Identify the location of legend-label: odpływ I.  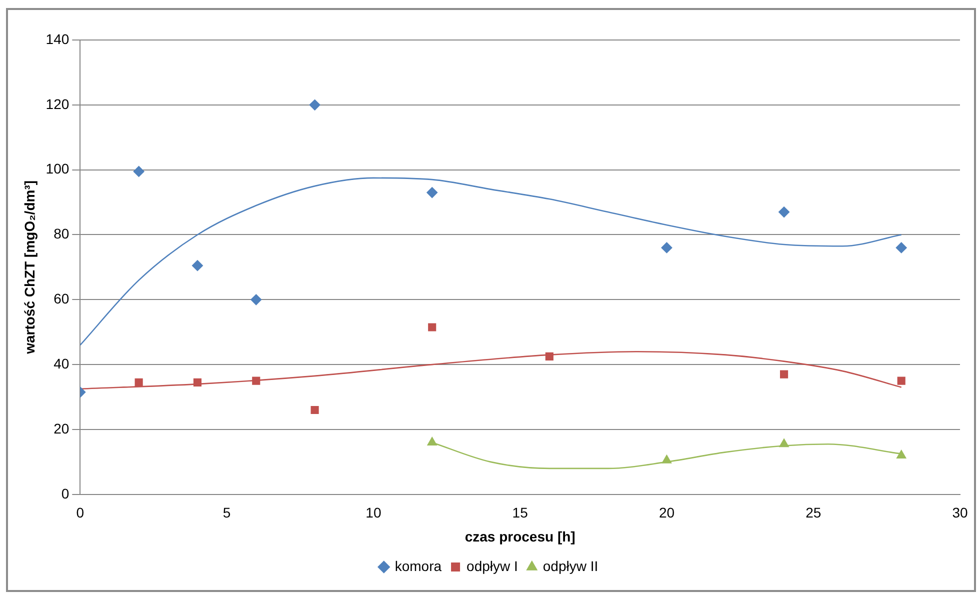
(492, 566).